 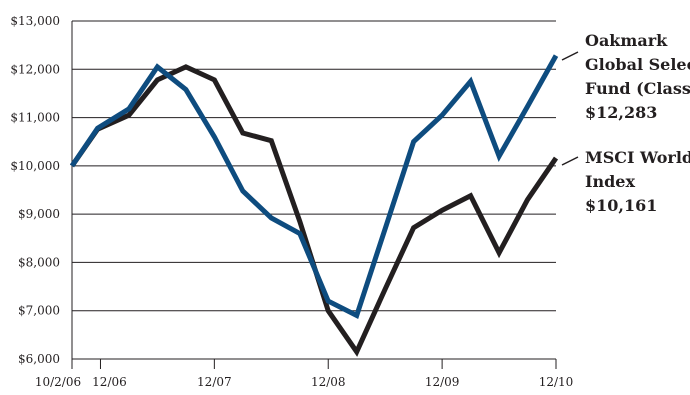 I want to click on legend-ending-value: $10,161, so click(x=621, y=205).